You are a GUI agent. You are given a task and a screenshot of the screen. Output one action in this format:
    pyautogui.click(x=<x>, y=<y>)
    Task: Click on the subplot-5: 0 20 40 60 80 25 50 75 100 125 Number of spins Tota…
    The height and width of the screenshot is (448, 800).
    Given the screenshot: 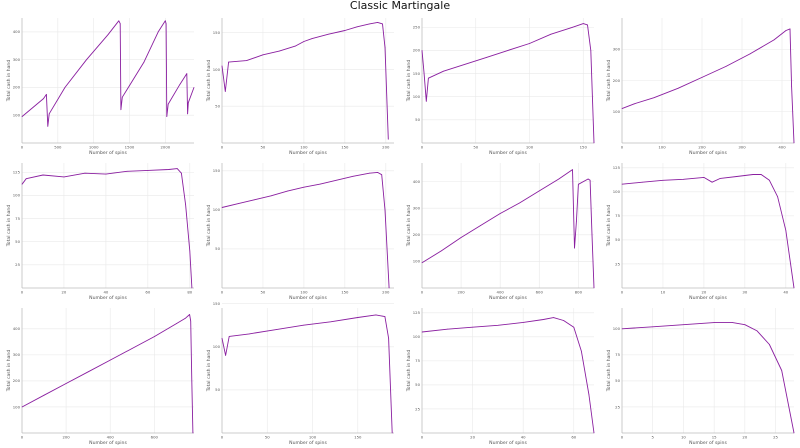 What is the action you would take?
    pyautogui.click(x=100, y=232)
    